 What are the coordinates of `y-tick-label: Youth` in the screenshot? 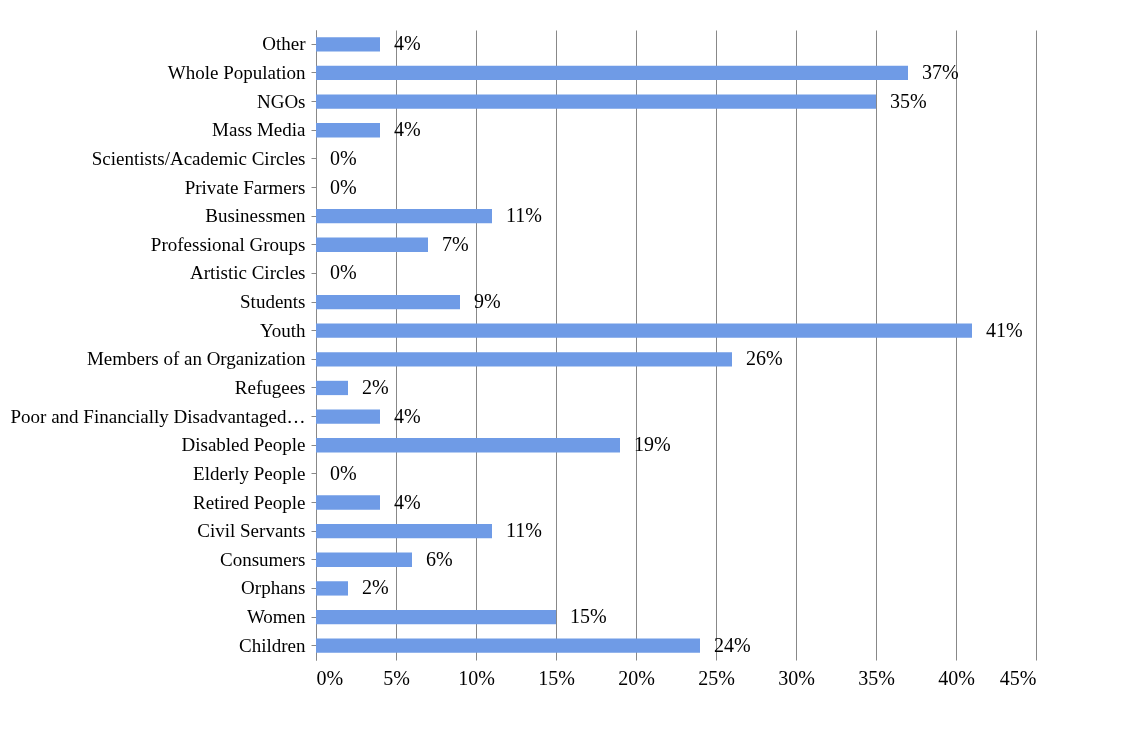 It's located at (282, 330).